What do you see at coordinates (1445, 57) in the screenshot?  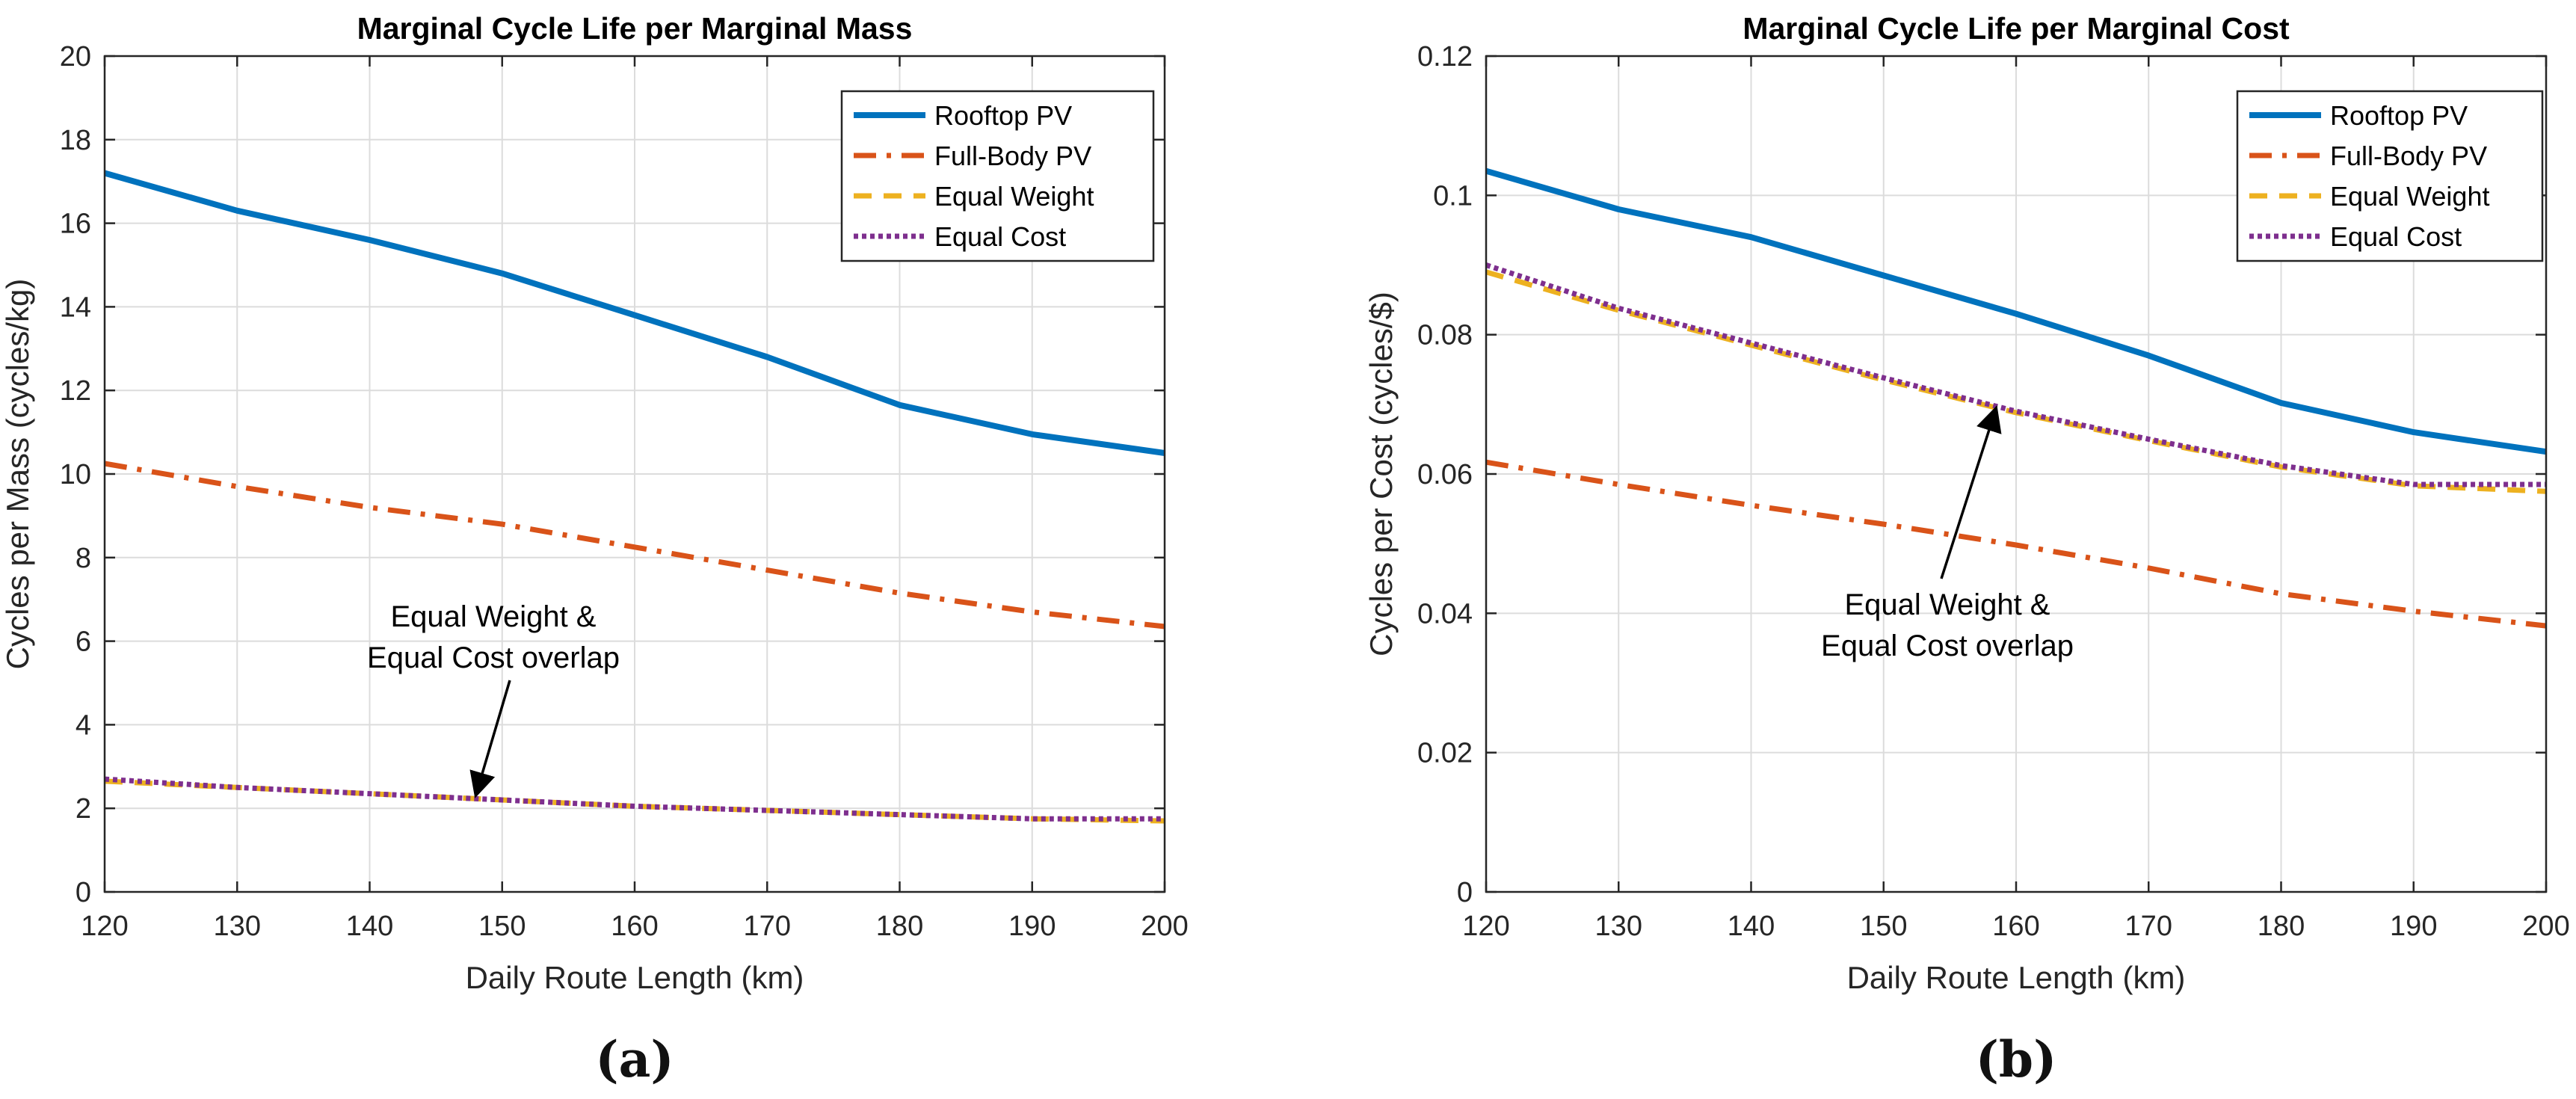 I see `y-tick-label: 0.12` at bounding box center [1445, 57].